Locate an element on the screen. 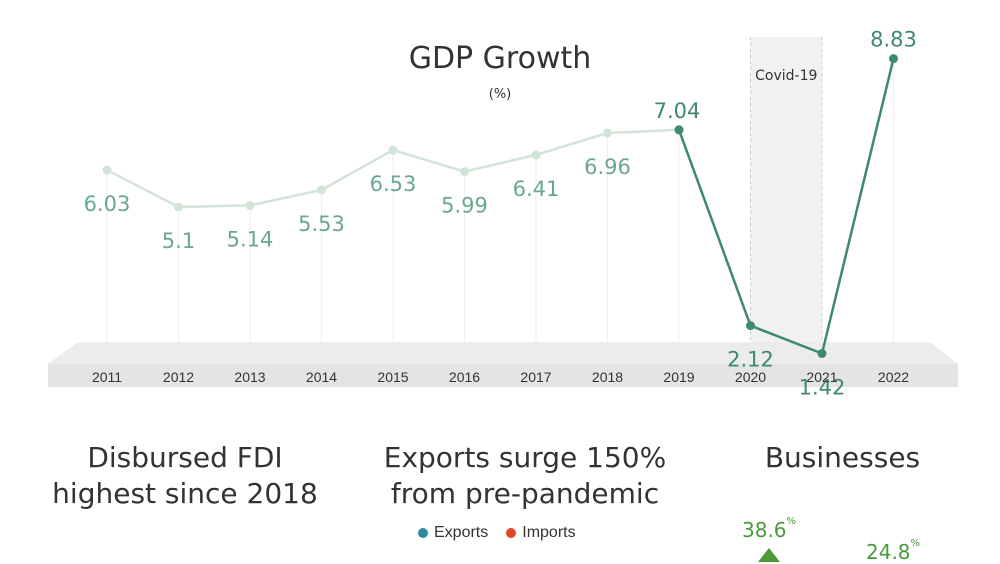 The height and width of the screenshot is (564, 1000). data-point-2018 is located at coordinates (607, 133).